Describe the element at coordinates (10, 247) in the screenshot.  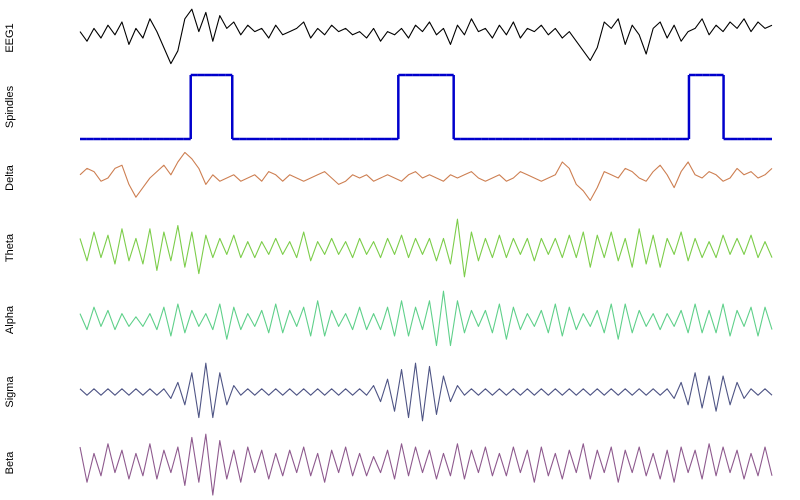
I see `row-label: Theta` at that location.